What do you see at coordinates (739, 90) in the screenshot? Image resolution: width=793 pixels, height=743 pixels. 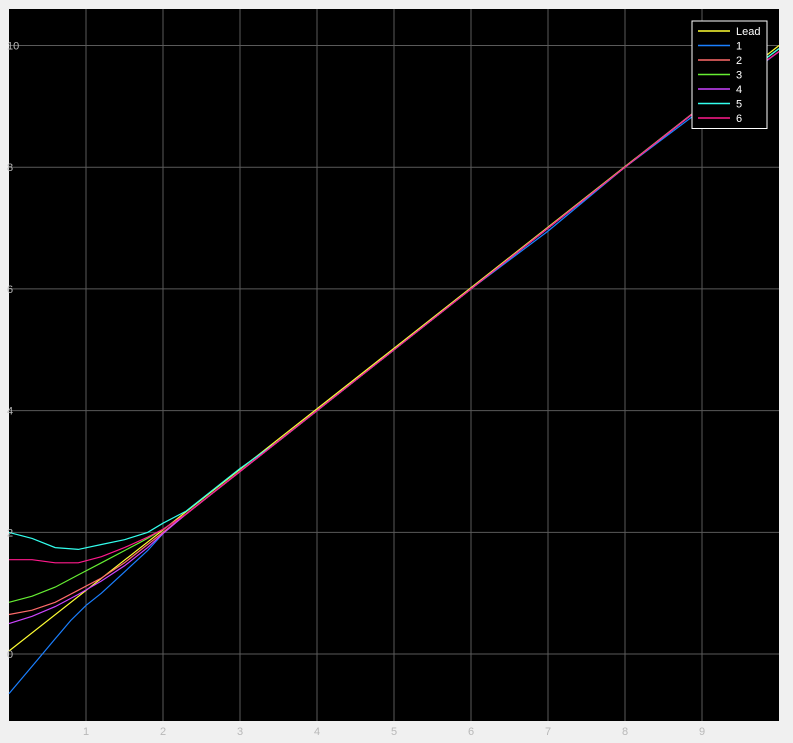 I see `legend-label: 4` at bounding box center [739, 90].